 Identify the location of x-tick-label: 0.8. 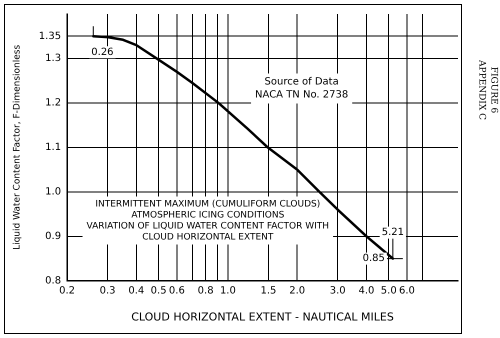
(206, 290).